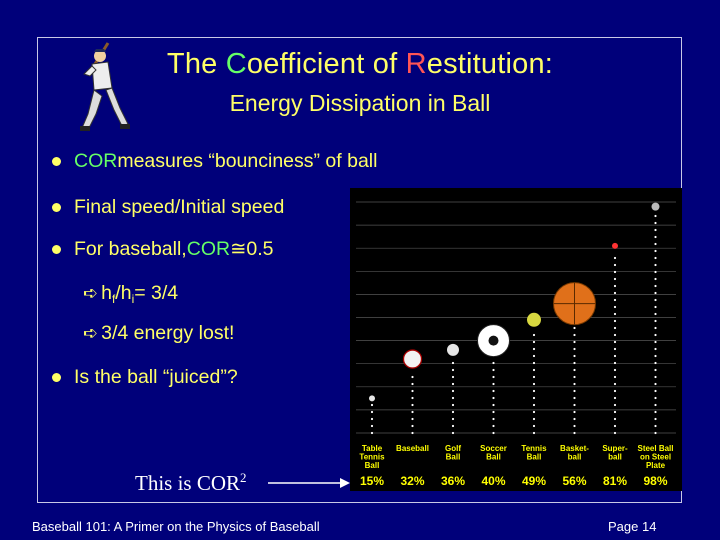  What do you see at coordinates (145, 377) in the screenshot?
I see `bullet-juiced: Is the ball “juiced”?` at bounding box center [145, 377].